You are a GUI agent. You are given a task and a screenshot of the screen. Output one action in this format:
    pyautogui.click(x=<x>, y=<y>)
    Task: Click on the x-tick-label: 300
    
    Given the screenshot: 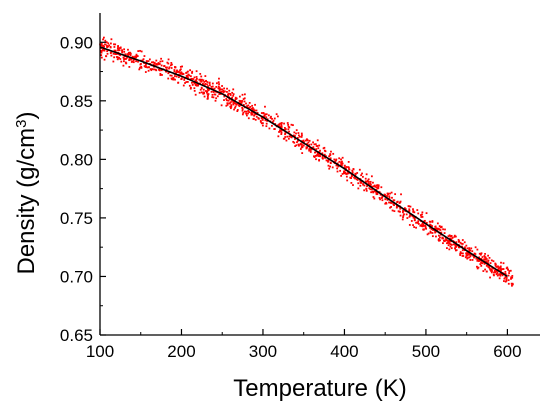 What is the action you would take?
    pyautogui.click(x=263, y=351)
    